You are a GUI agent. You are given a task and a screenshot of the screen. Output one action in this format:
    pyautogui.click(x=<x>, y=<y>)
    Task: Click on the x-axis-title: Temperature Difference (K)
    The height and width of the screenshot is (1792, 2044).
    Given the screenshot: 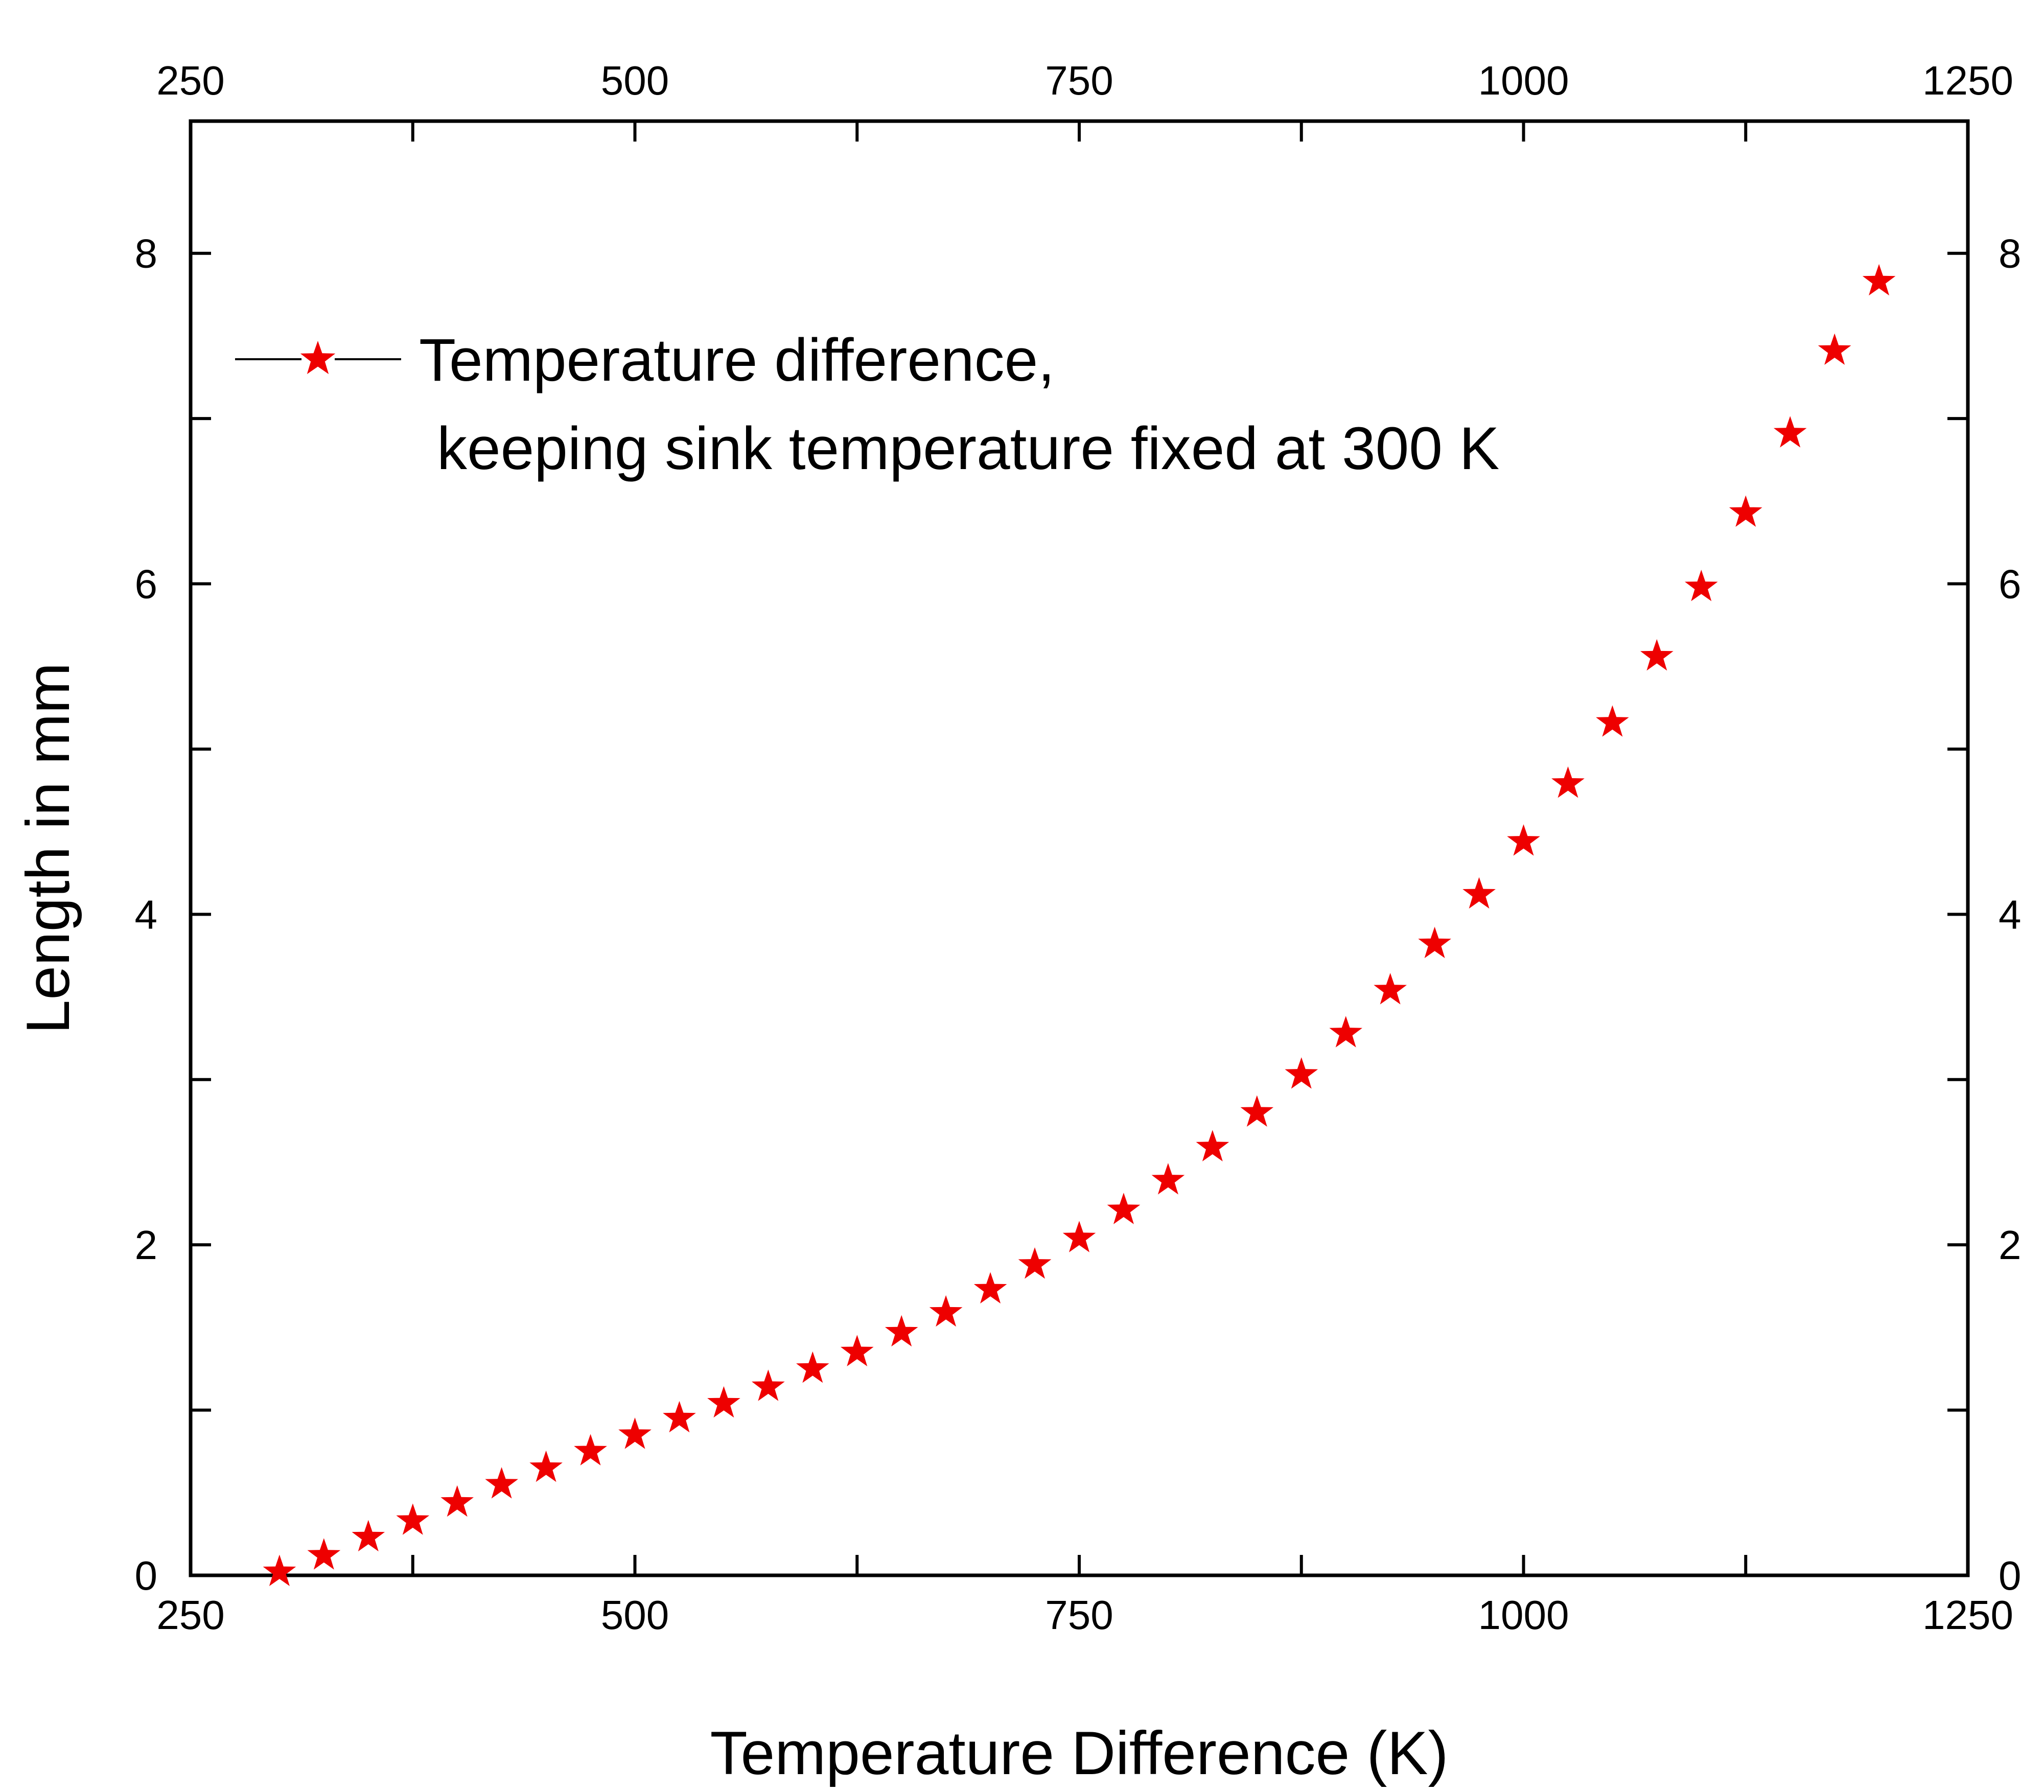 What is the action you would take?
    pyautogui.click(x=1079, y=1753)
    